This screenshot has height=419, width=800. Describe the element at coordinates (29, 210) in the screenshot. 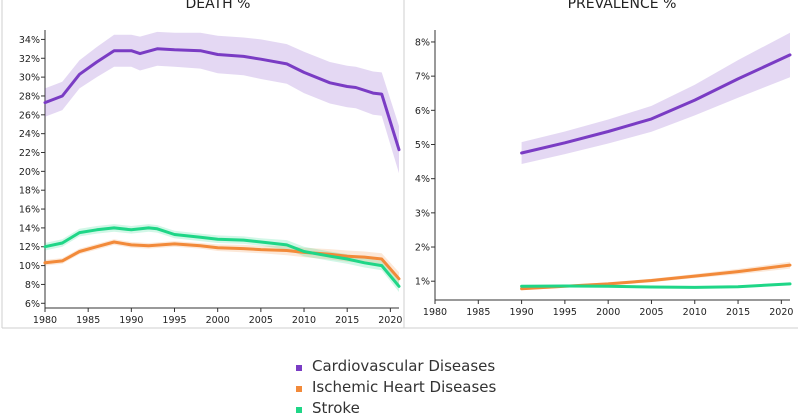

I see `y-tick-label: 16%` at that location.